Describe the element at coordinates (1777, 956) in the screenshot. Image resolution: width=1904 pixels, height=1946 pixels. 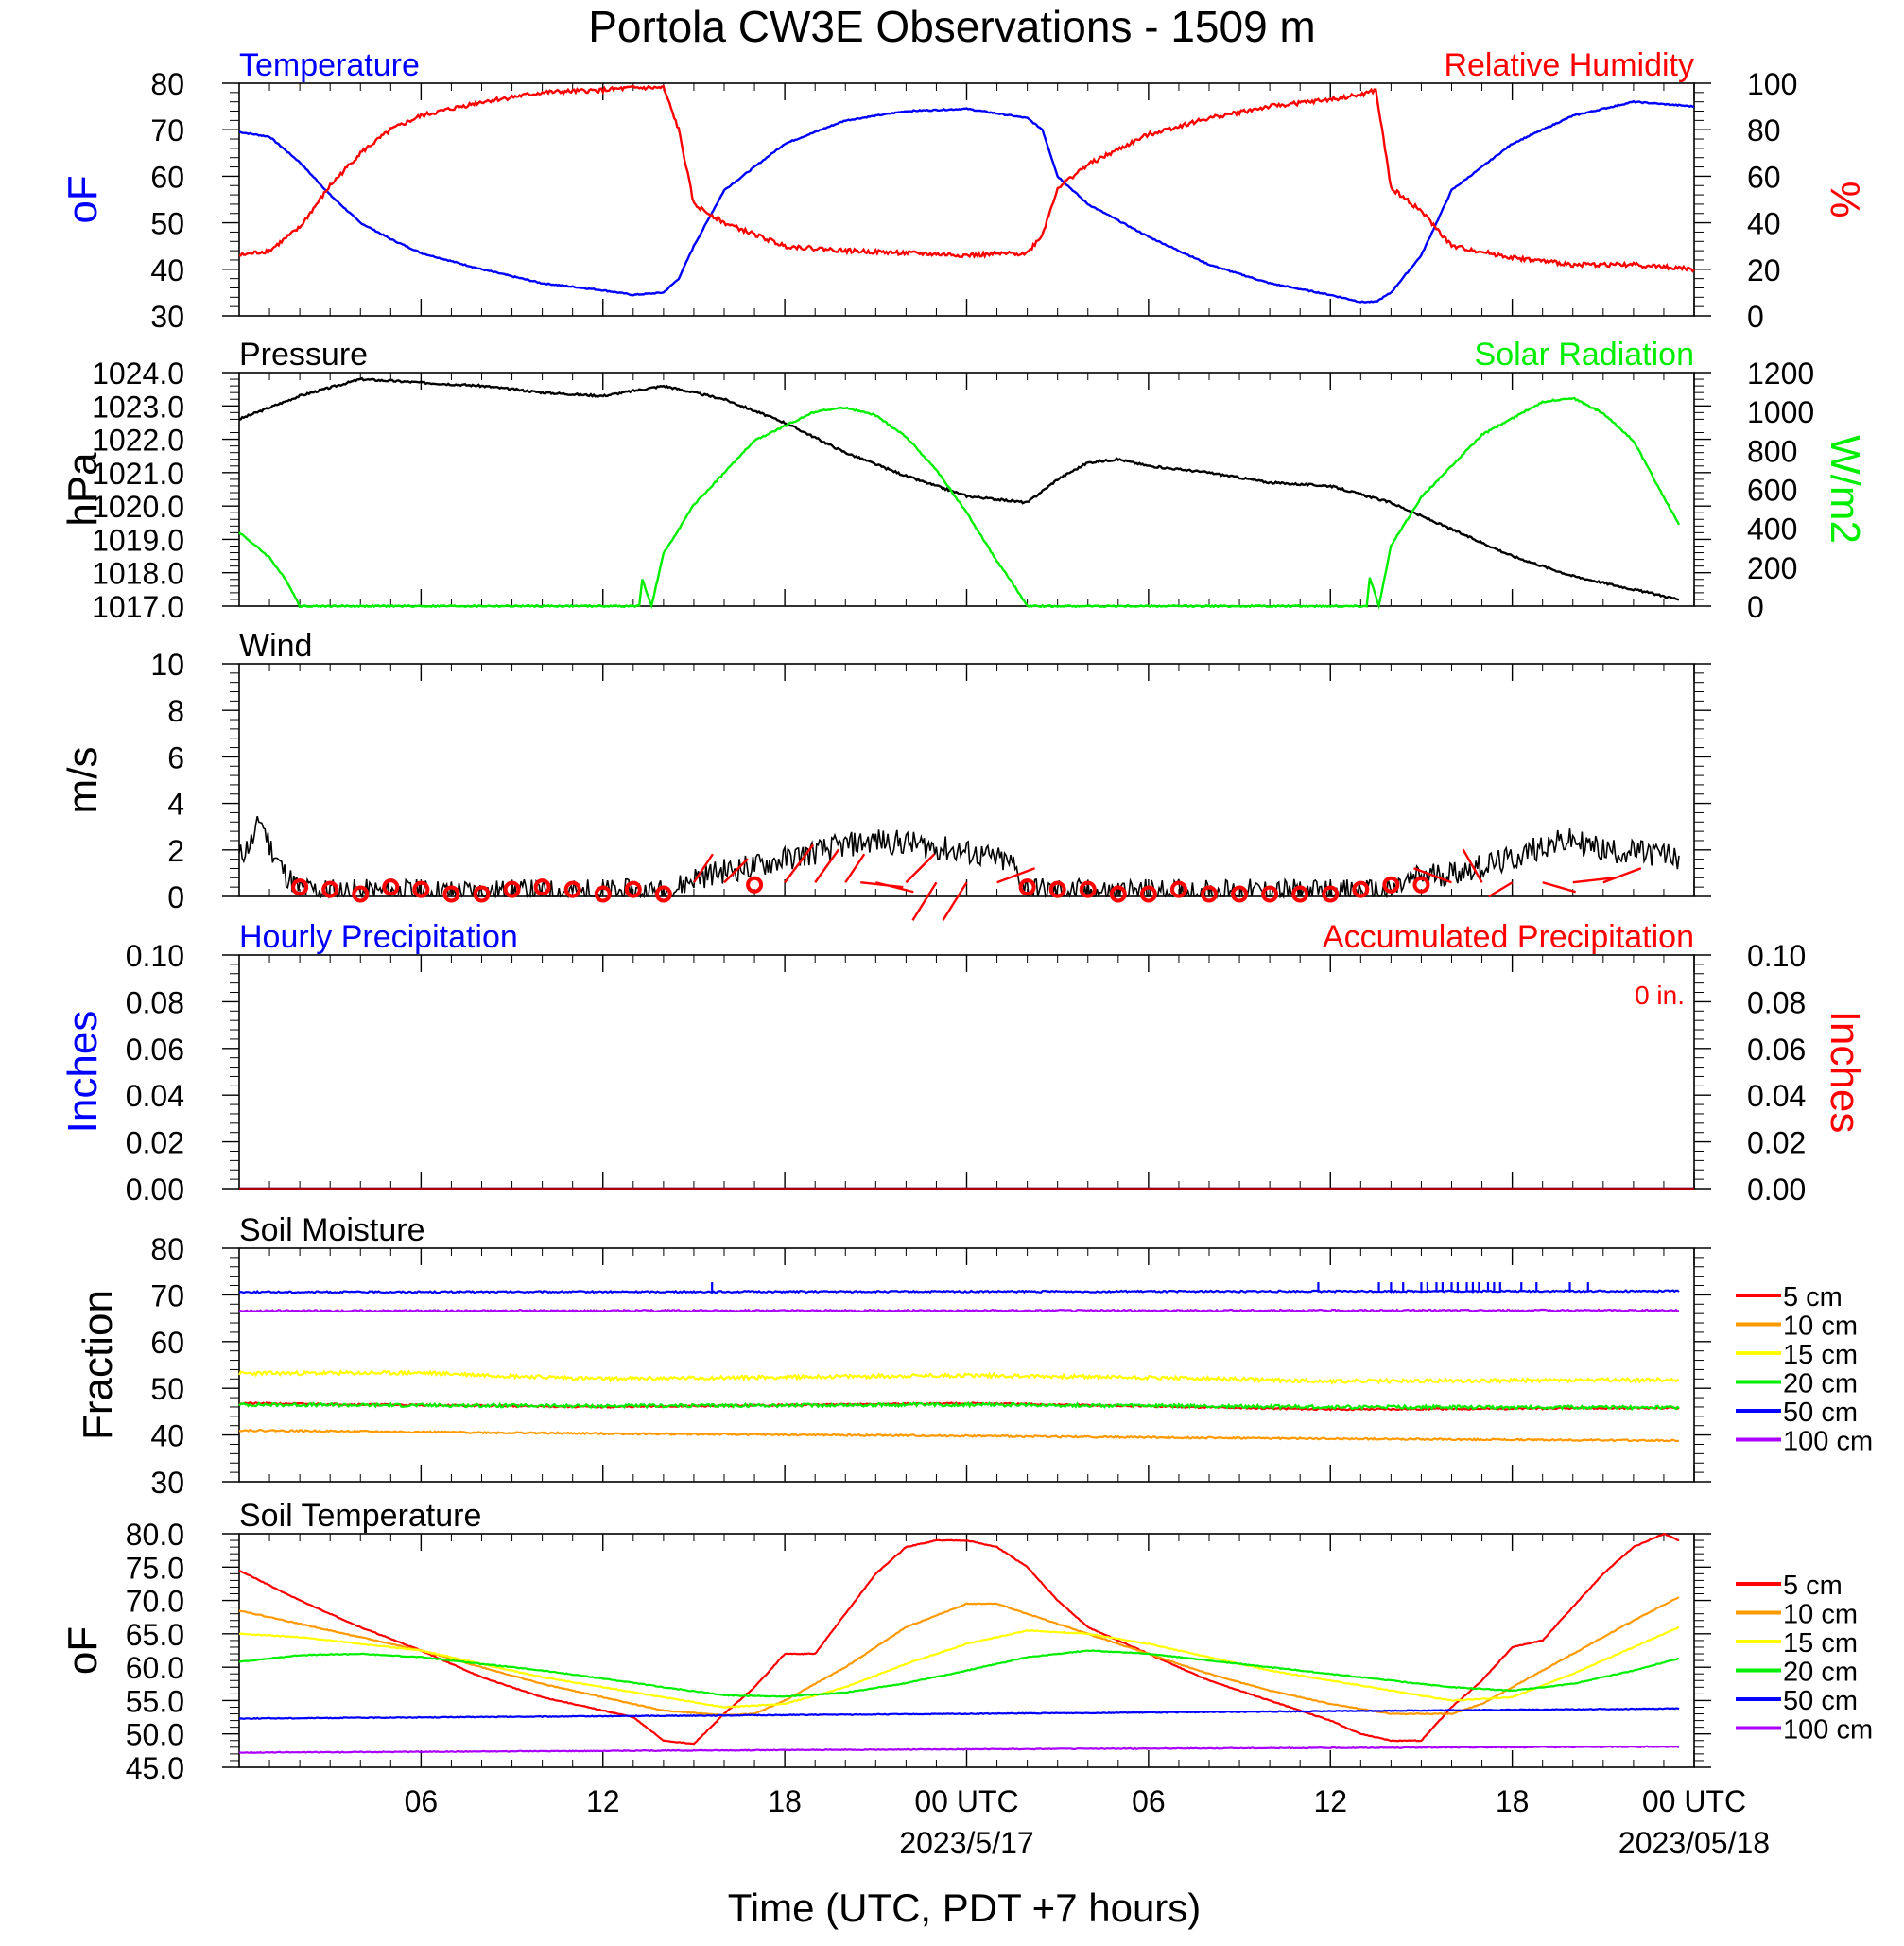
I see `y-right-tick-label: 0.10` at that location.